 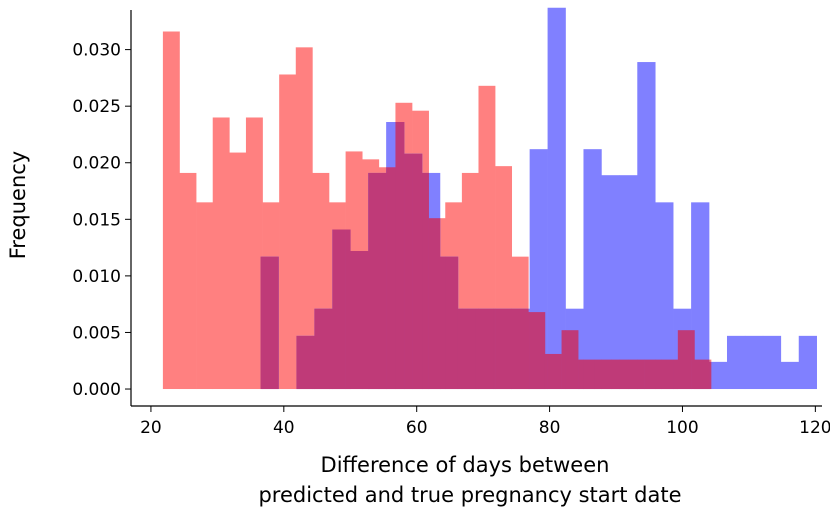 I want to click on y-tick-label-2: 0.010, so click(x=96, y=277).